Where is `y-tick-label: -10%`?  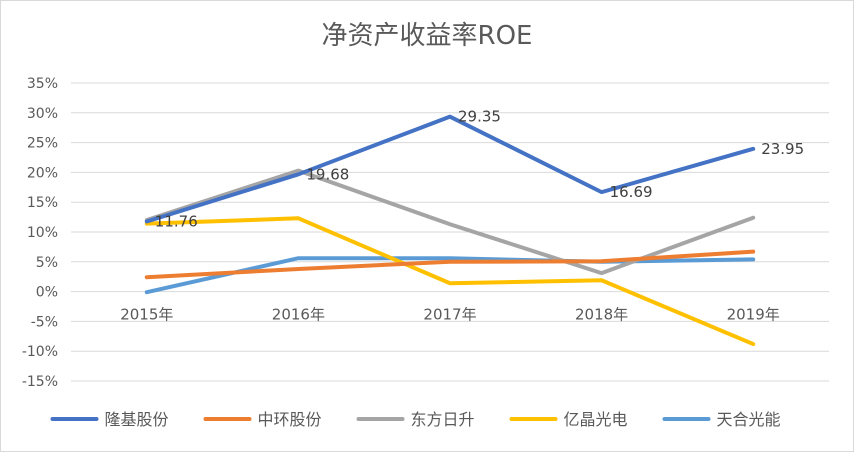
y-tick-label: -10% is located at coordinates (40, 352).